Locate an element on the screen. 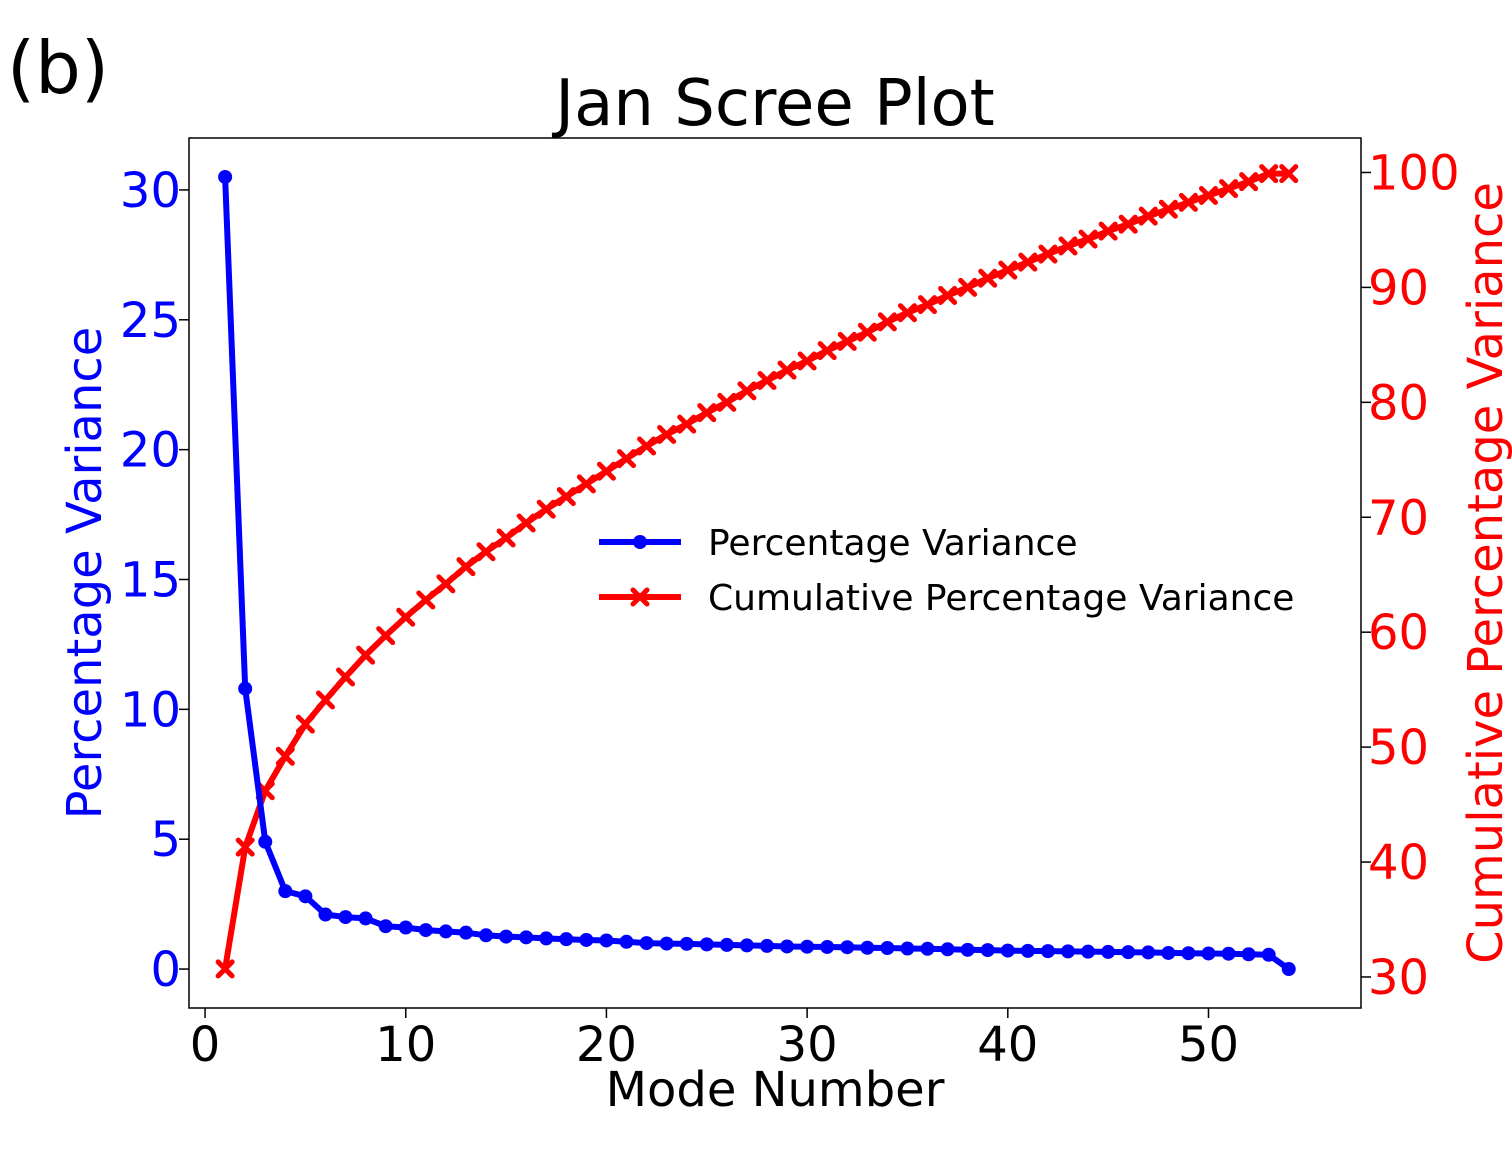  x-axis-label: Mode Number is located at coordinates (775, 1090).